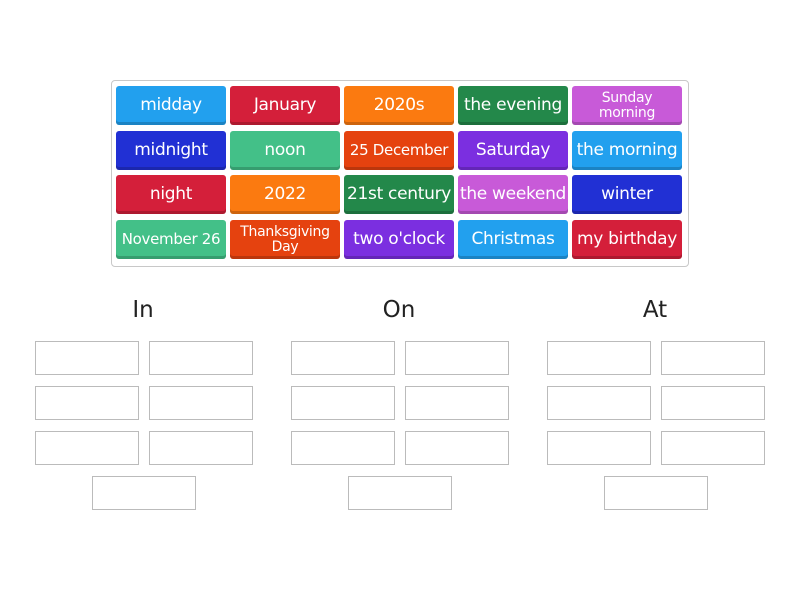  What do you see at coordinates (627, 195) in the screenshot?
I see `word-tile: winter` at bounding box center [627, 195].